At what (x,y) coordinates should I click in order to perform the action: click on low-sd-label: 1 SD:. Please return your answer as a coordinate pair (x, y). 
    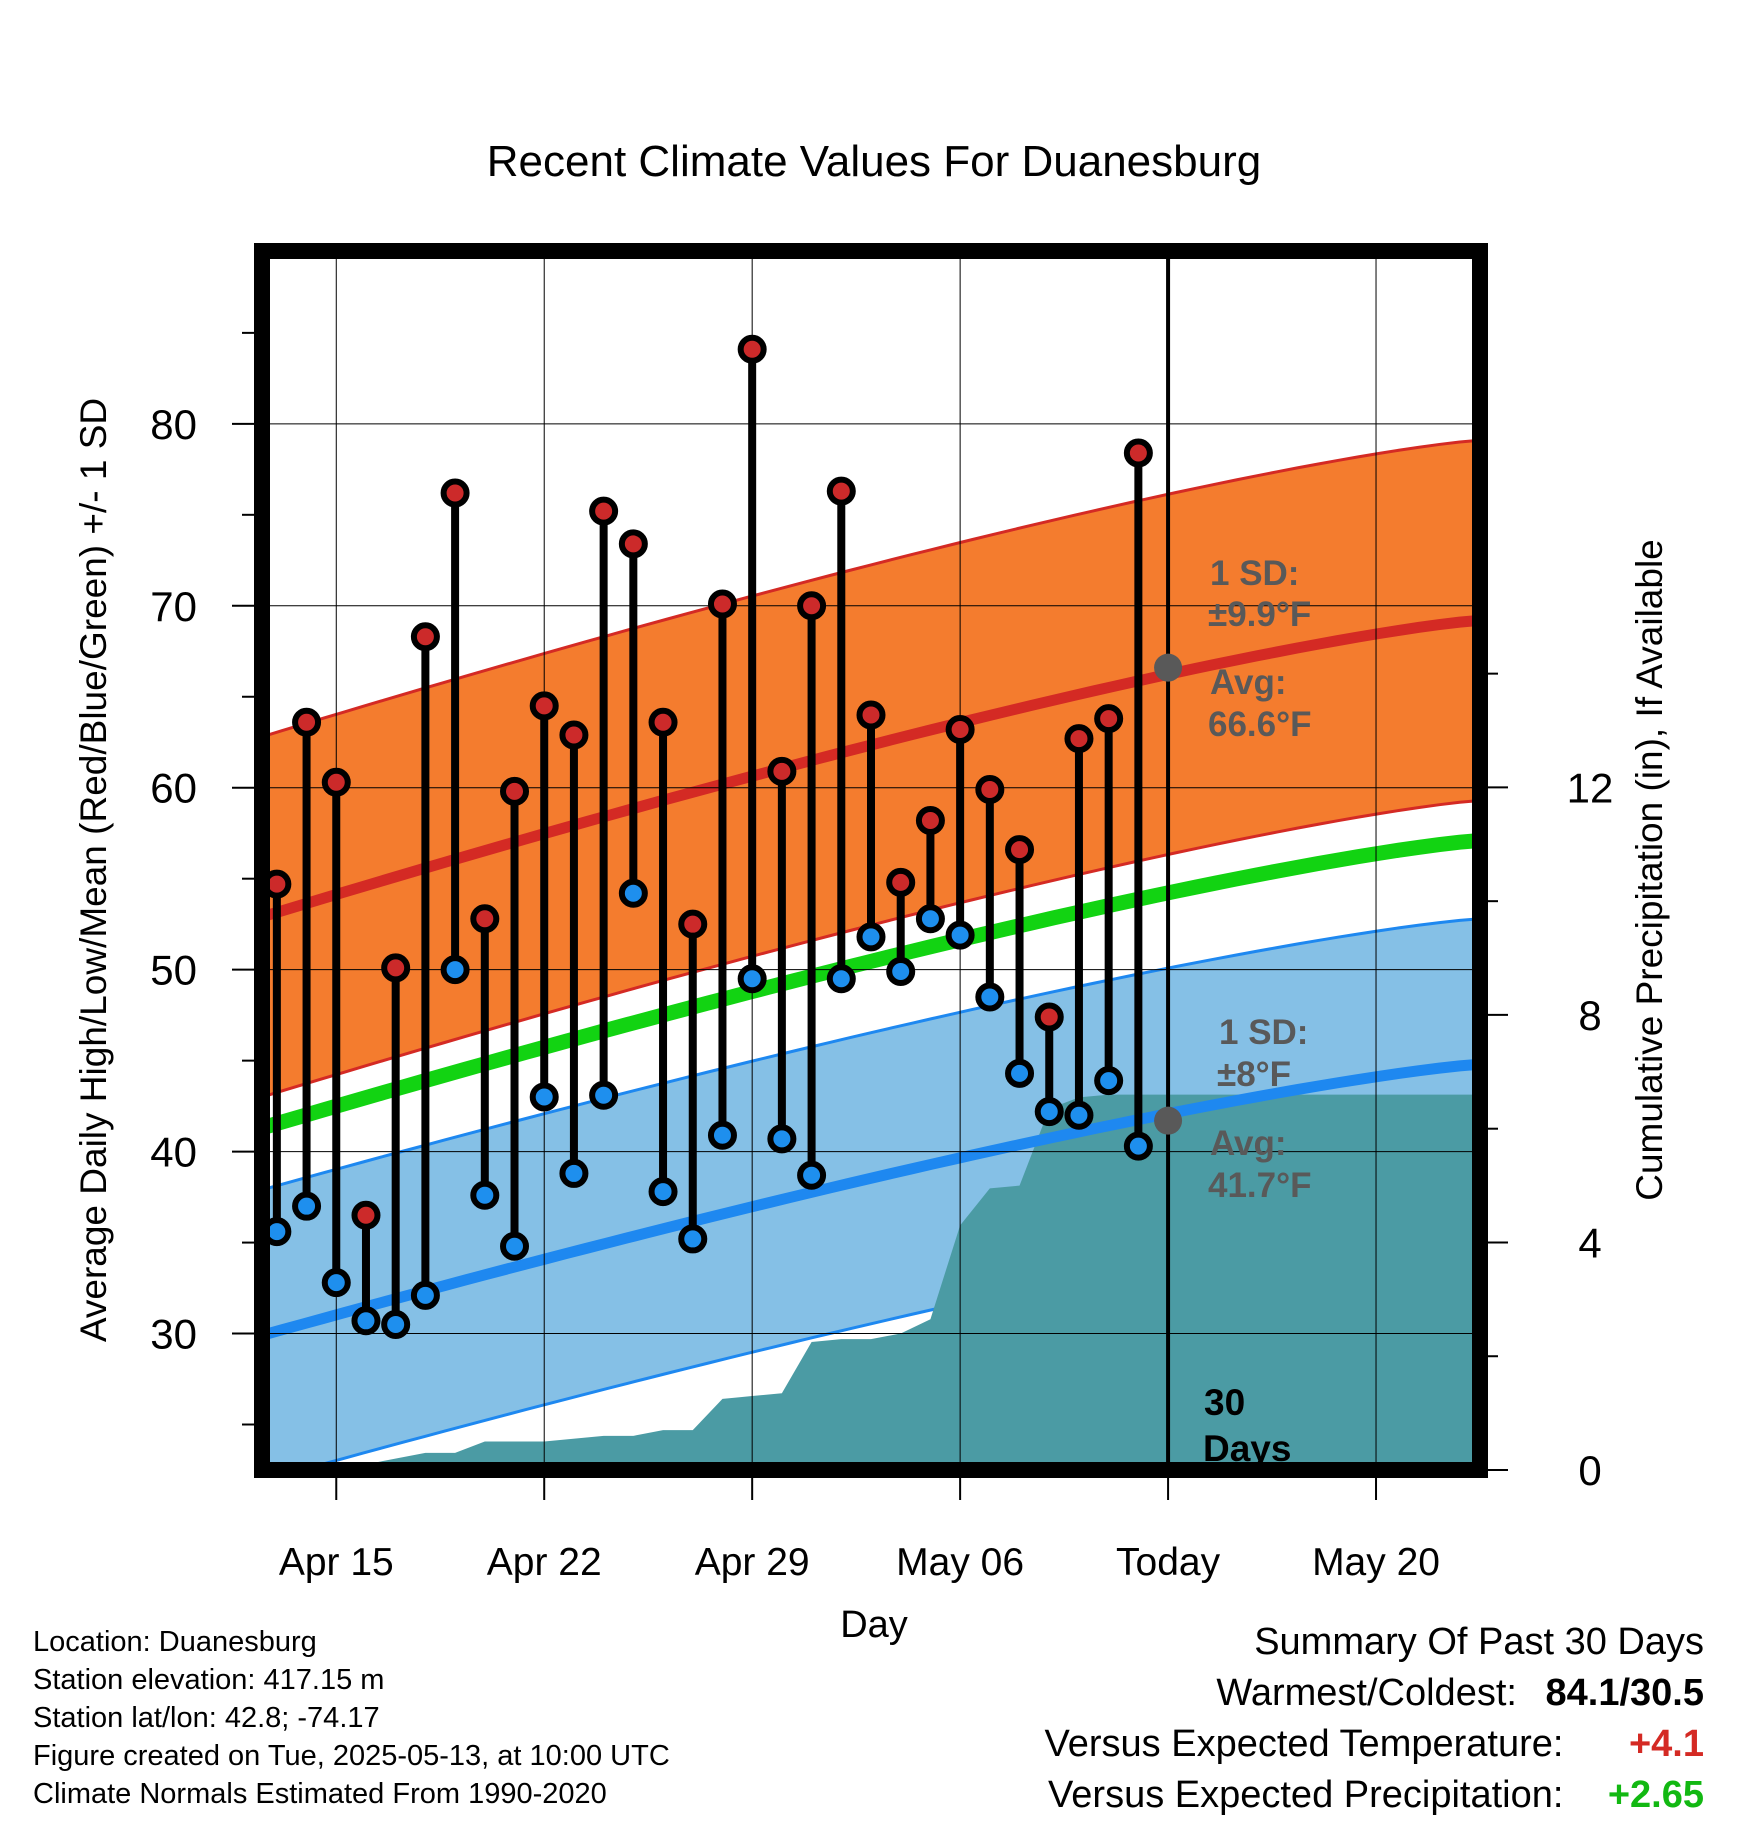
    Looking at the image, I should click on (1263, 1032).